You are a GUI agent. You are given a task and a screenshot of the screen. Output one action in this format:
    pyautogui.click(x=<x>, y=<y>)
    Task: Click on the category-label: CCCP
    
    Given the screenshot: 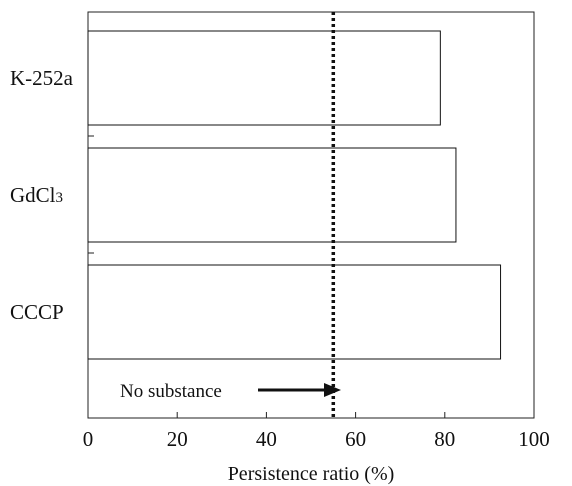 What is the action you would take?
    pyautogui.click(x=37, y=312)
    